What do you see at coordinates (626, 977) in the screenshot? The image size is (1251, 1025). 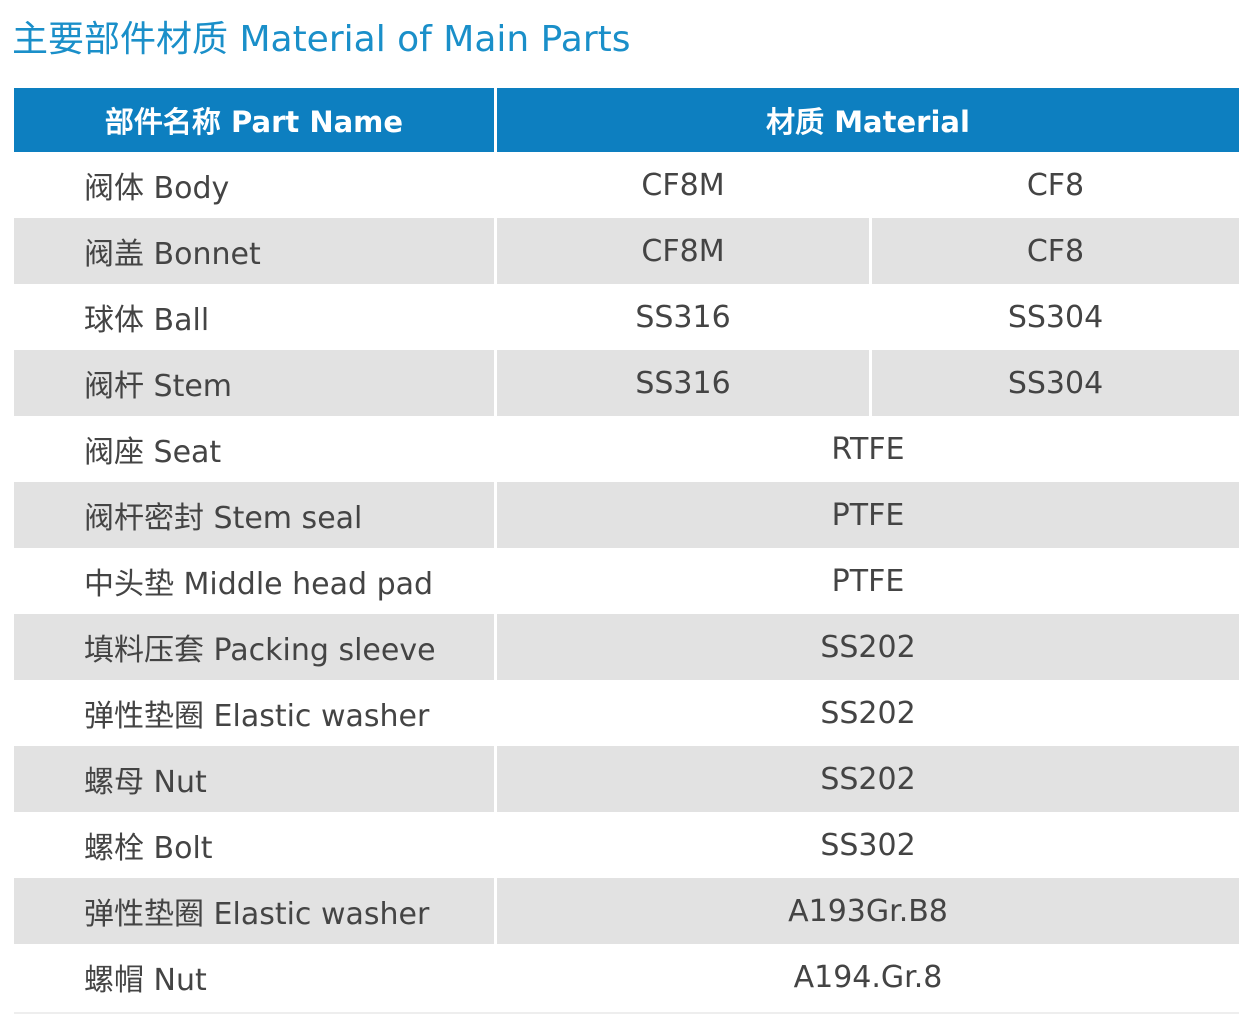 I see `table-row: 螺帽 Nut A194.Gr.8` at bounding box center [626, 977].